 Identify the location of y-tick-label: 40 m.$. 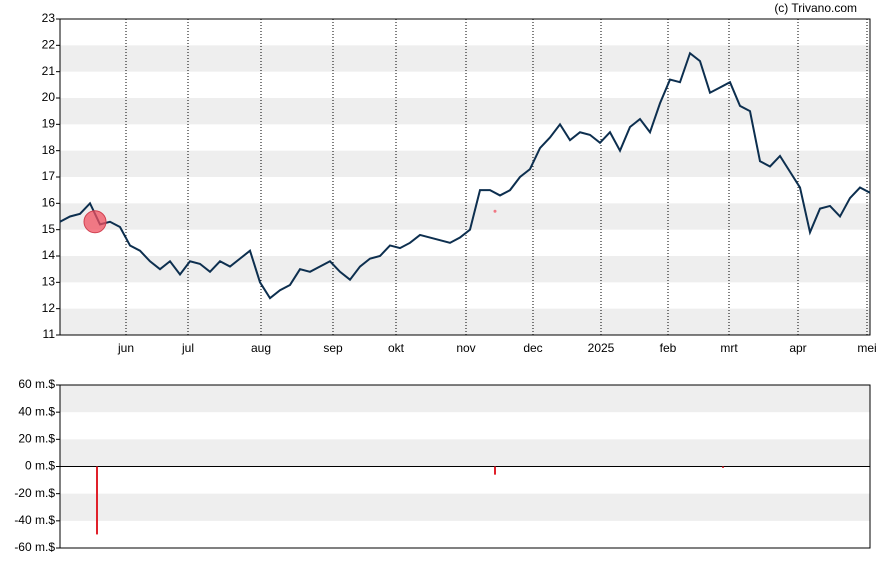
(36, 411).